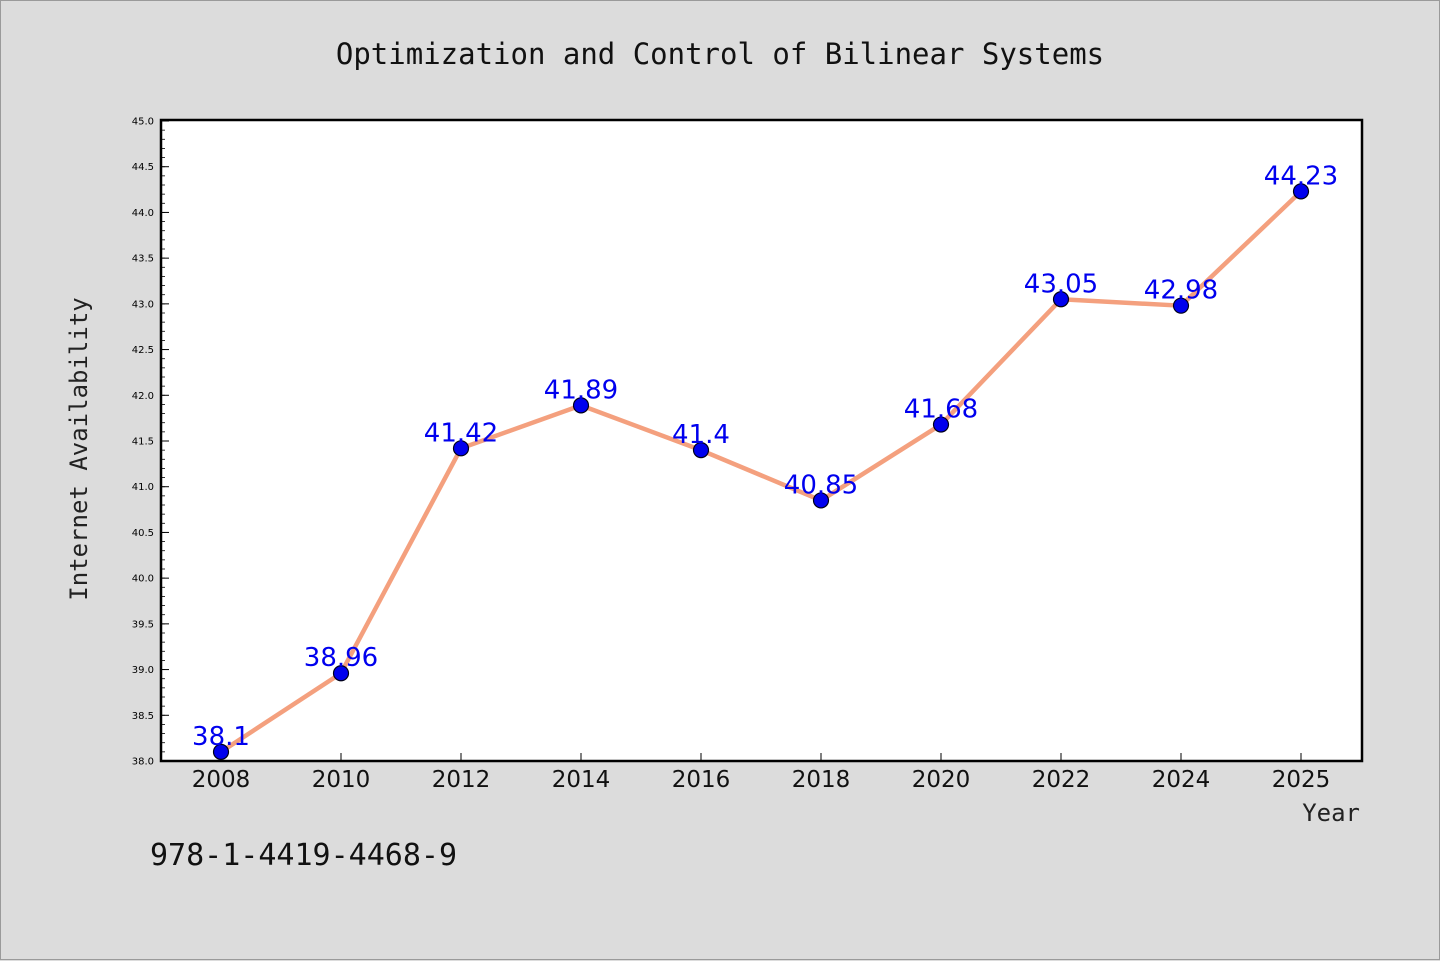 This screenshot has width=1440, height=961. Describe the element at coordinates (461, 433) in the screenshot. I see `data-label: 41.42` at that location.